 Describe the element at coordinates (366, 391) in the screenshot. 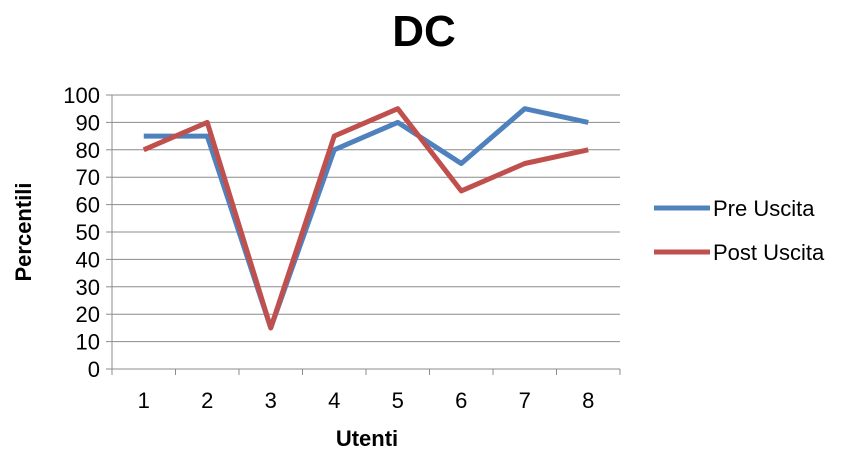

I see `x-axis-ticks: 1 2 3 4 5 6 7 8` at that location.